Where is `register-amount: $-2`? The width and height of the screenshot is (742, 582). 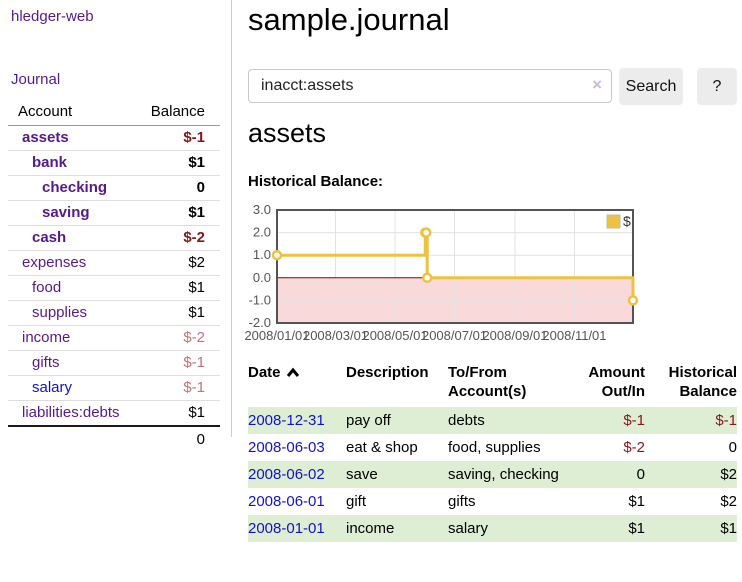 register-amount: $-2 is located at coordinates (634, 447).